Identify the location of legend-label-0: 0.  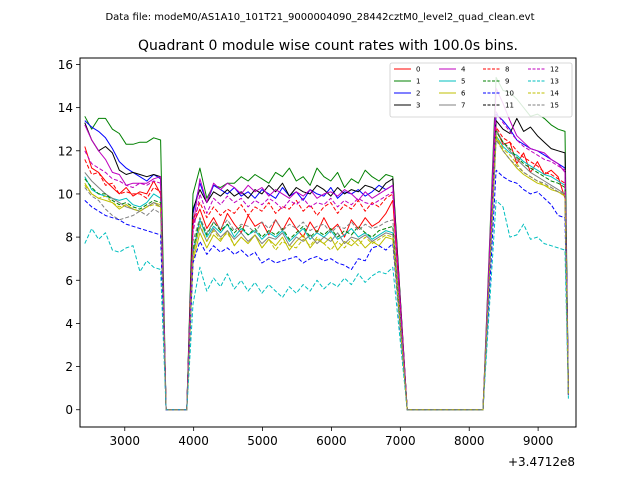
(418, 70).